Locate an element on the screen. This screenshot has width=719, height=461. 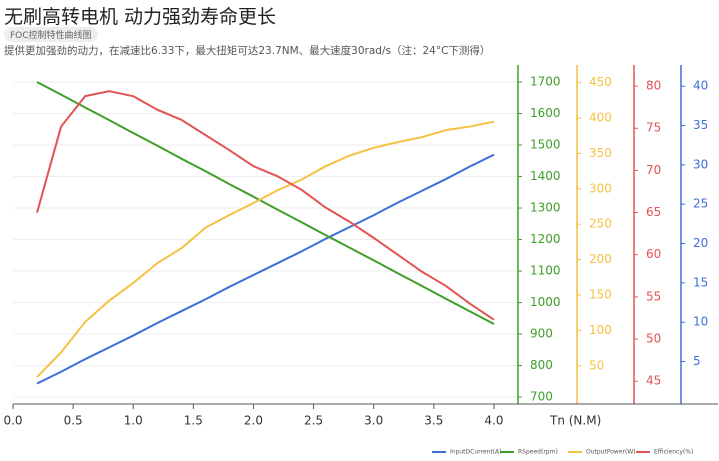
y-tick-label: 1100 is located at coordinates (545, 271).